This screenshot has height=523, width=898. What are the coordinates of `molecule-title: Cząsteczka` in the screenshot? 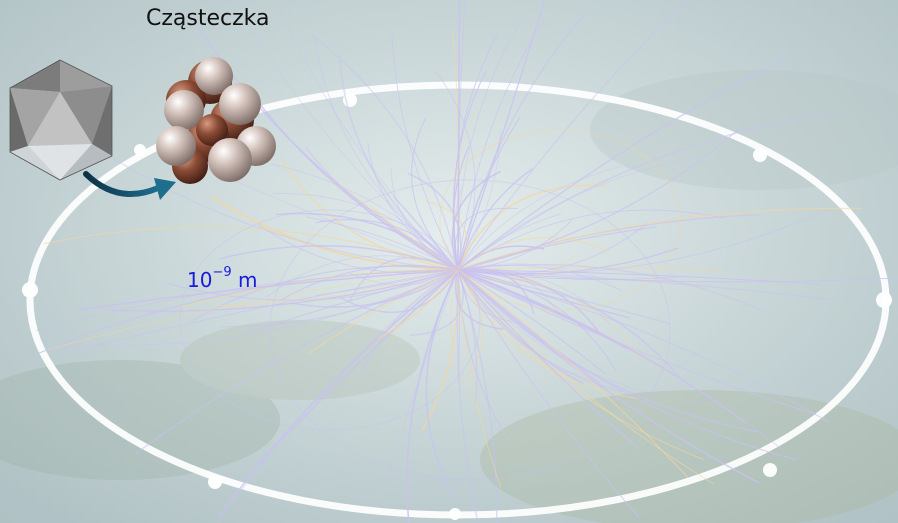 It's located at (208, 18).